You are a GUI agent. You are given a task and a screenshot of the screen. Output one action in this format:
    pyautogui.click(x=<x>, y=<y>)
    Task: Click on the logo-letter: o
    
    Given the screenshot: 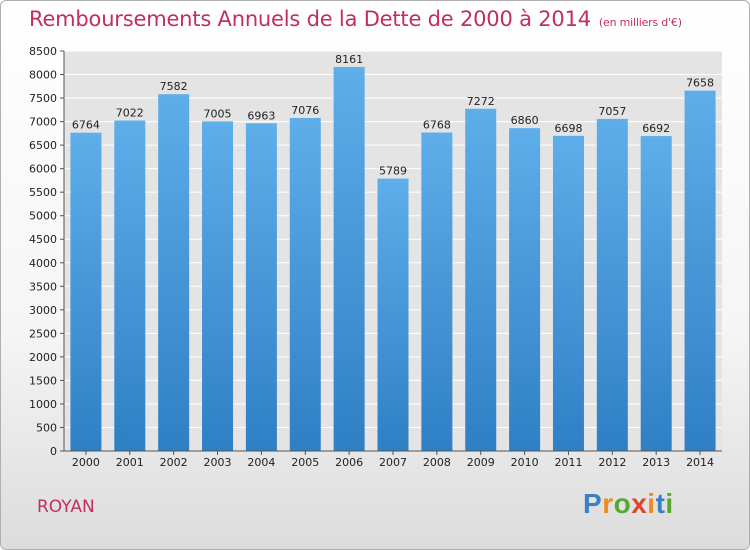 What is the action you would take?
    pyautogui.click(x=622, y=503)
    